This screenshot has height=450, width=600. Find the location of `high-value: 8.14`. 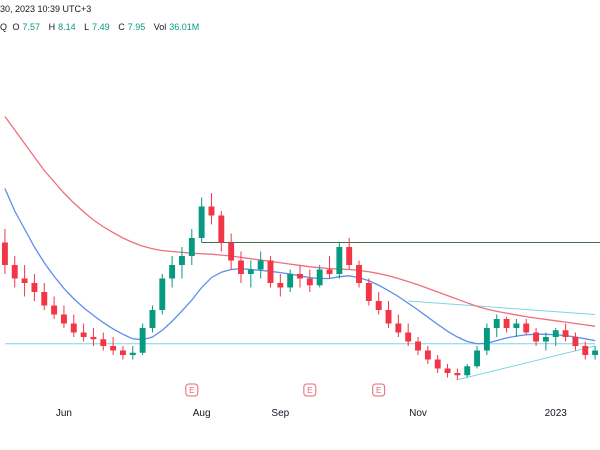

high-value: 8.14 is located at coordinates (67, 27).